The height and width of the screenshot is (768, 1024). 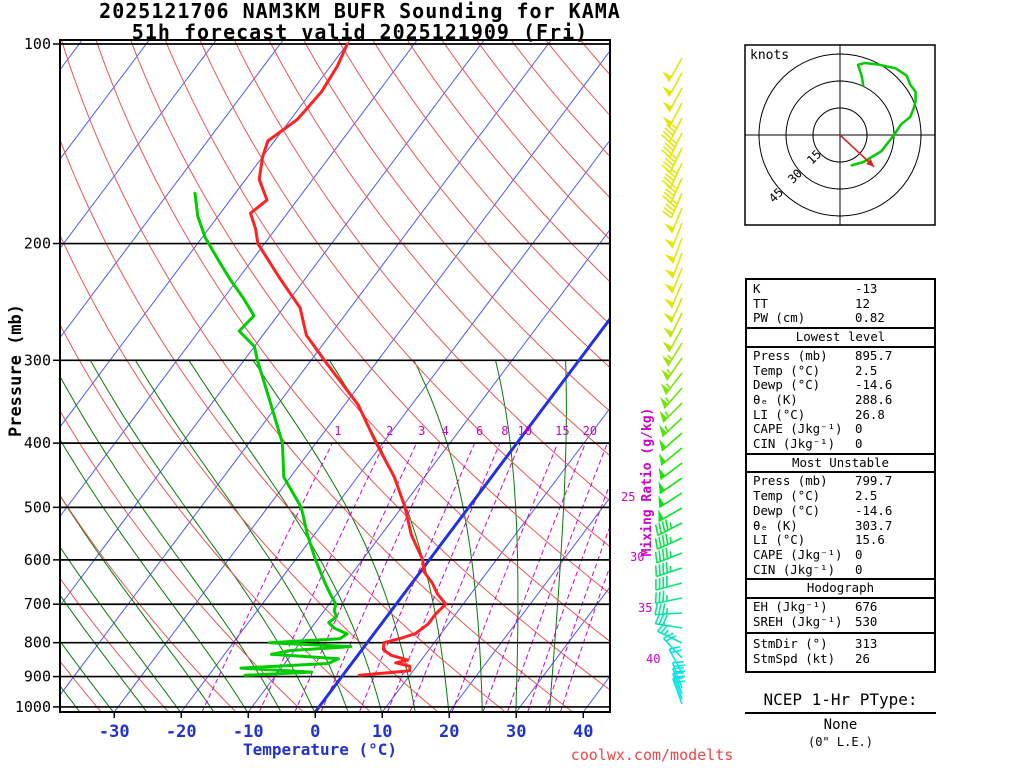 I want to click on stat-value: 26.8, so click(x=870, y=414).